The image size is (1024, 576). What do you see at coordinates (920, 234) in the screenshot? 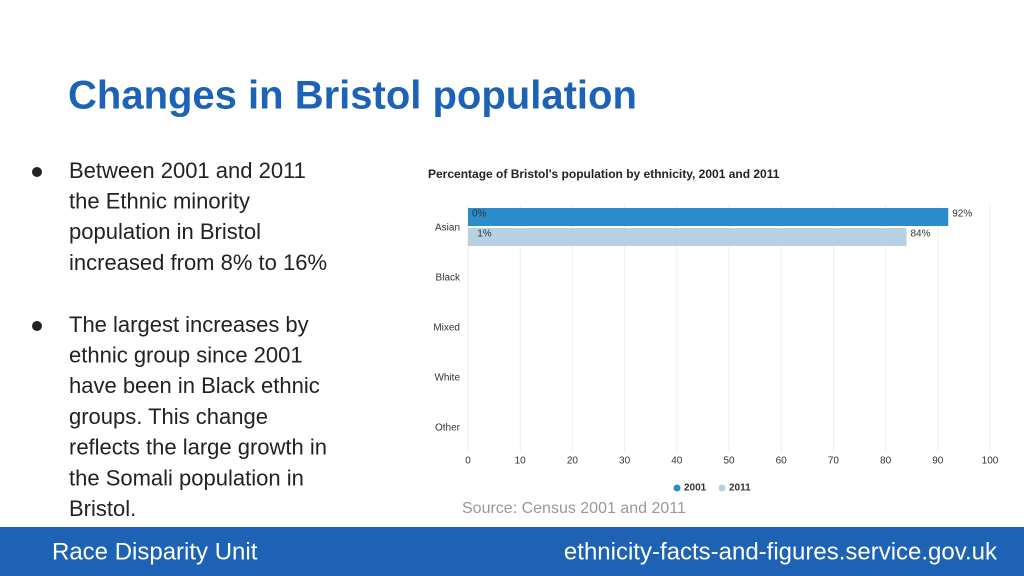
I see `value-label: 84%` at bounding box center [920, 234].